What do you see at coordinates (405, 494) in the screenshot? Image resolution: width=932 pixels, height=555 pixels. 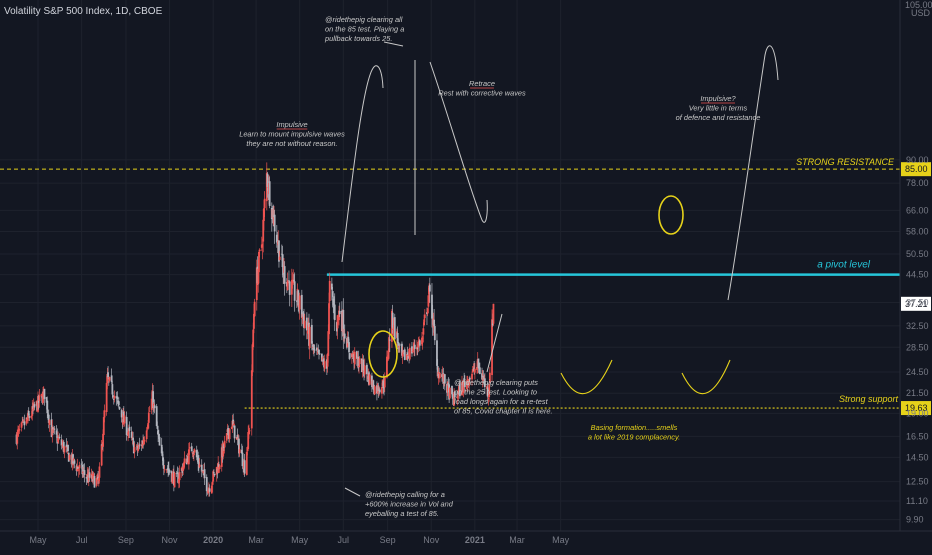 I see `annotation-calling-600-line: @ridethepig calling for a` at bounding box center [405, 494].